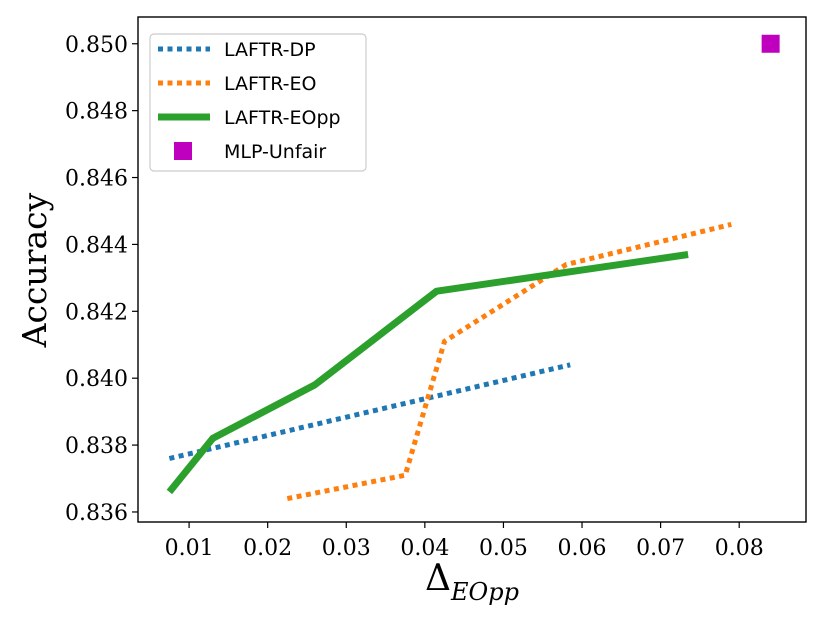 Image resolution: width=830 pixels, height=623 pixels. Describe the element at coordinates (96, 45) in the screenshot. I see `y-tick-label-7: 0.850` at that location.